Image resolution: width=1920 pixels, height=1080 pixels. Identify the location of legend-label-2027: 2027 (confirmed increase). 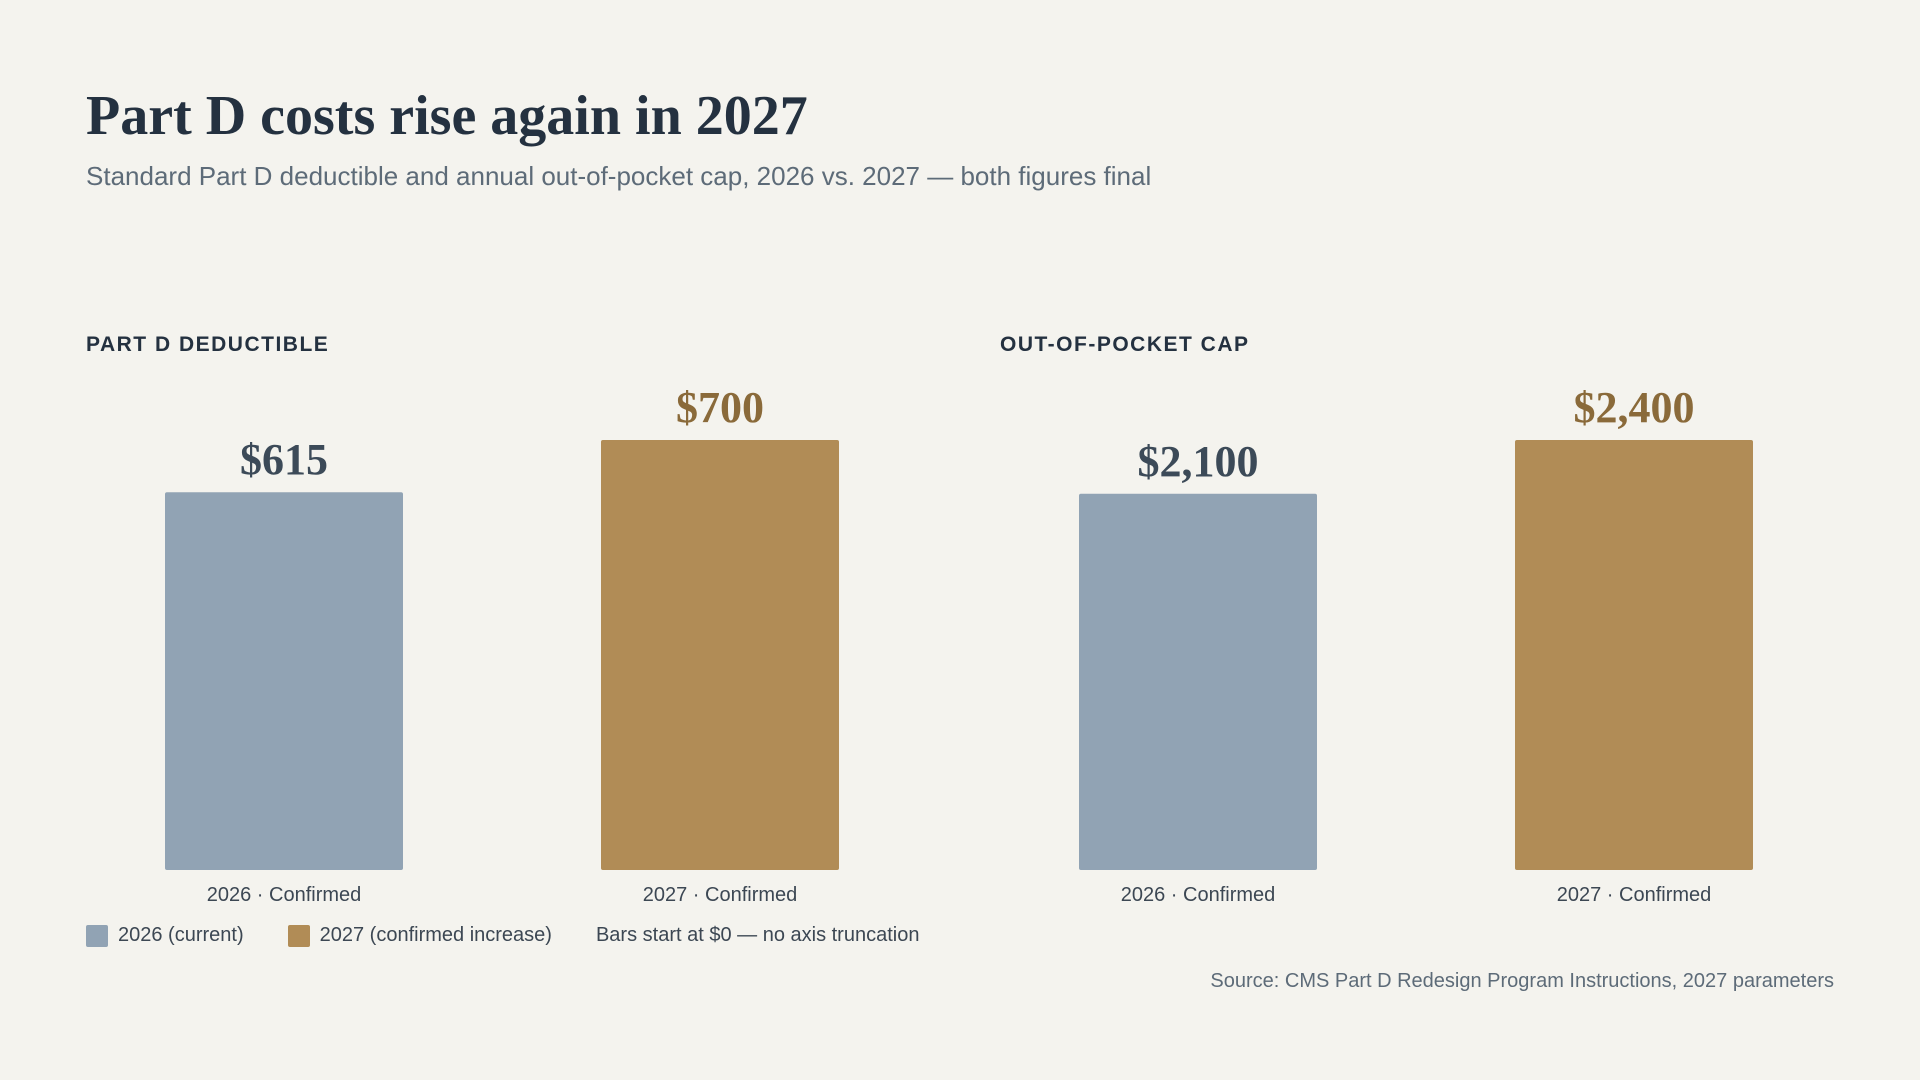
(435, 935).